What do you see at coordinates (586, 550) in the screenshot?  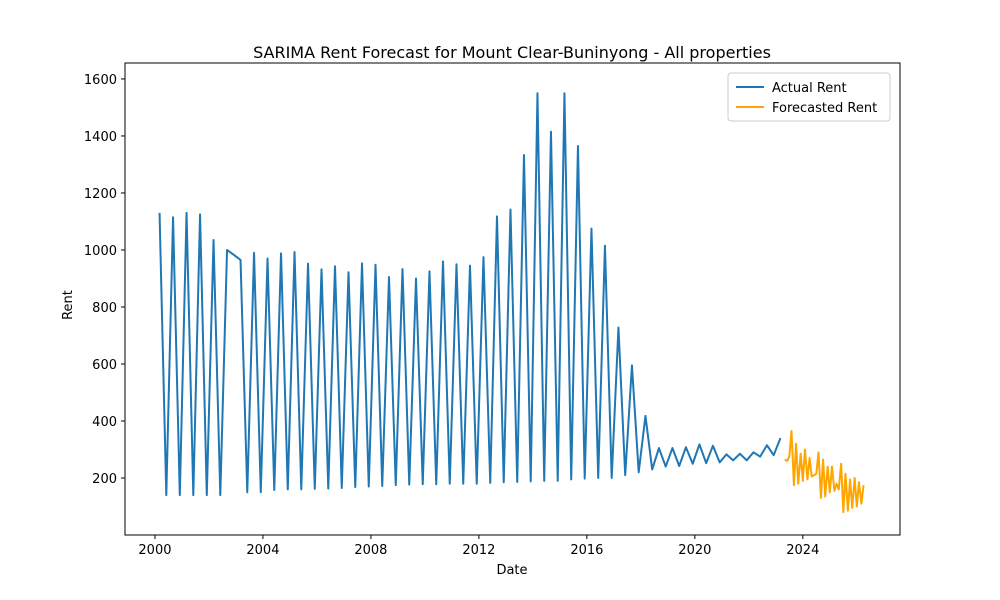 I see `x-tick-label: 2016` at bounding box center [586, 550].